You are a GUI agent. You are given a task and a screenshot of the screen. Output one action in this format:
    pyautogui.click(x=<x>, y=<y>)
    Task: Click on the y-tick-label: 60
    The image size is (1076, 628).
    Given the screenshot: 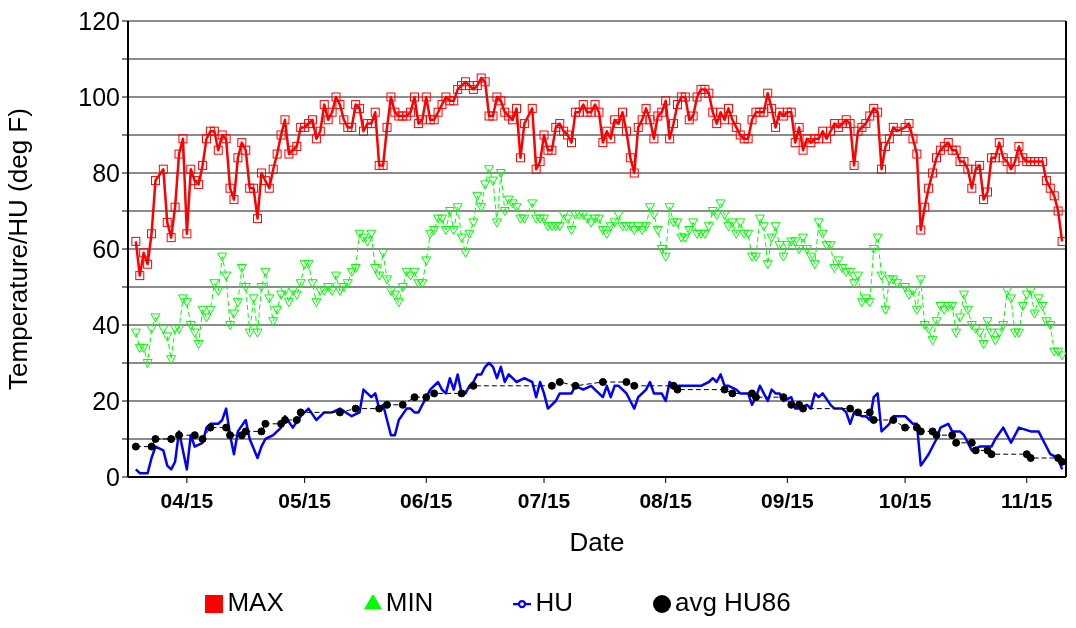 What is the action you would take?
    pyautogui.click(x=106, y=248)
    